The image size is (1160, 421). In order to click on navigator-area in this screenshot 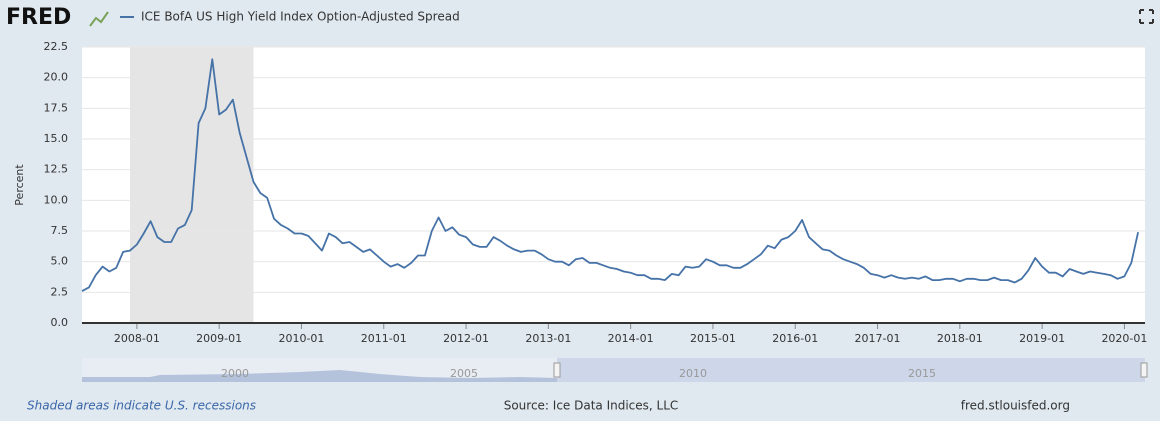, I will do `click(319, 376)`.